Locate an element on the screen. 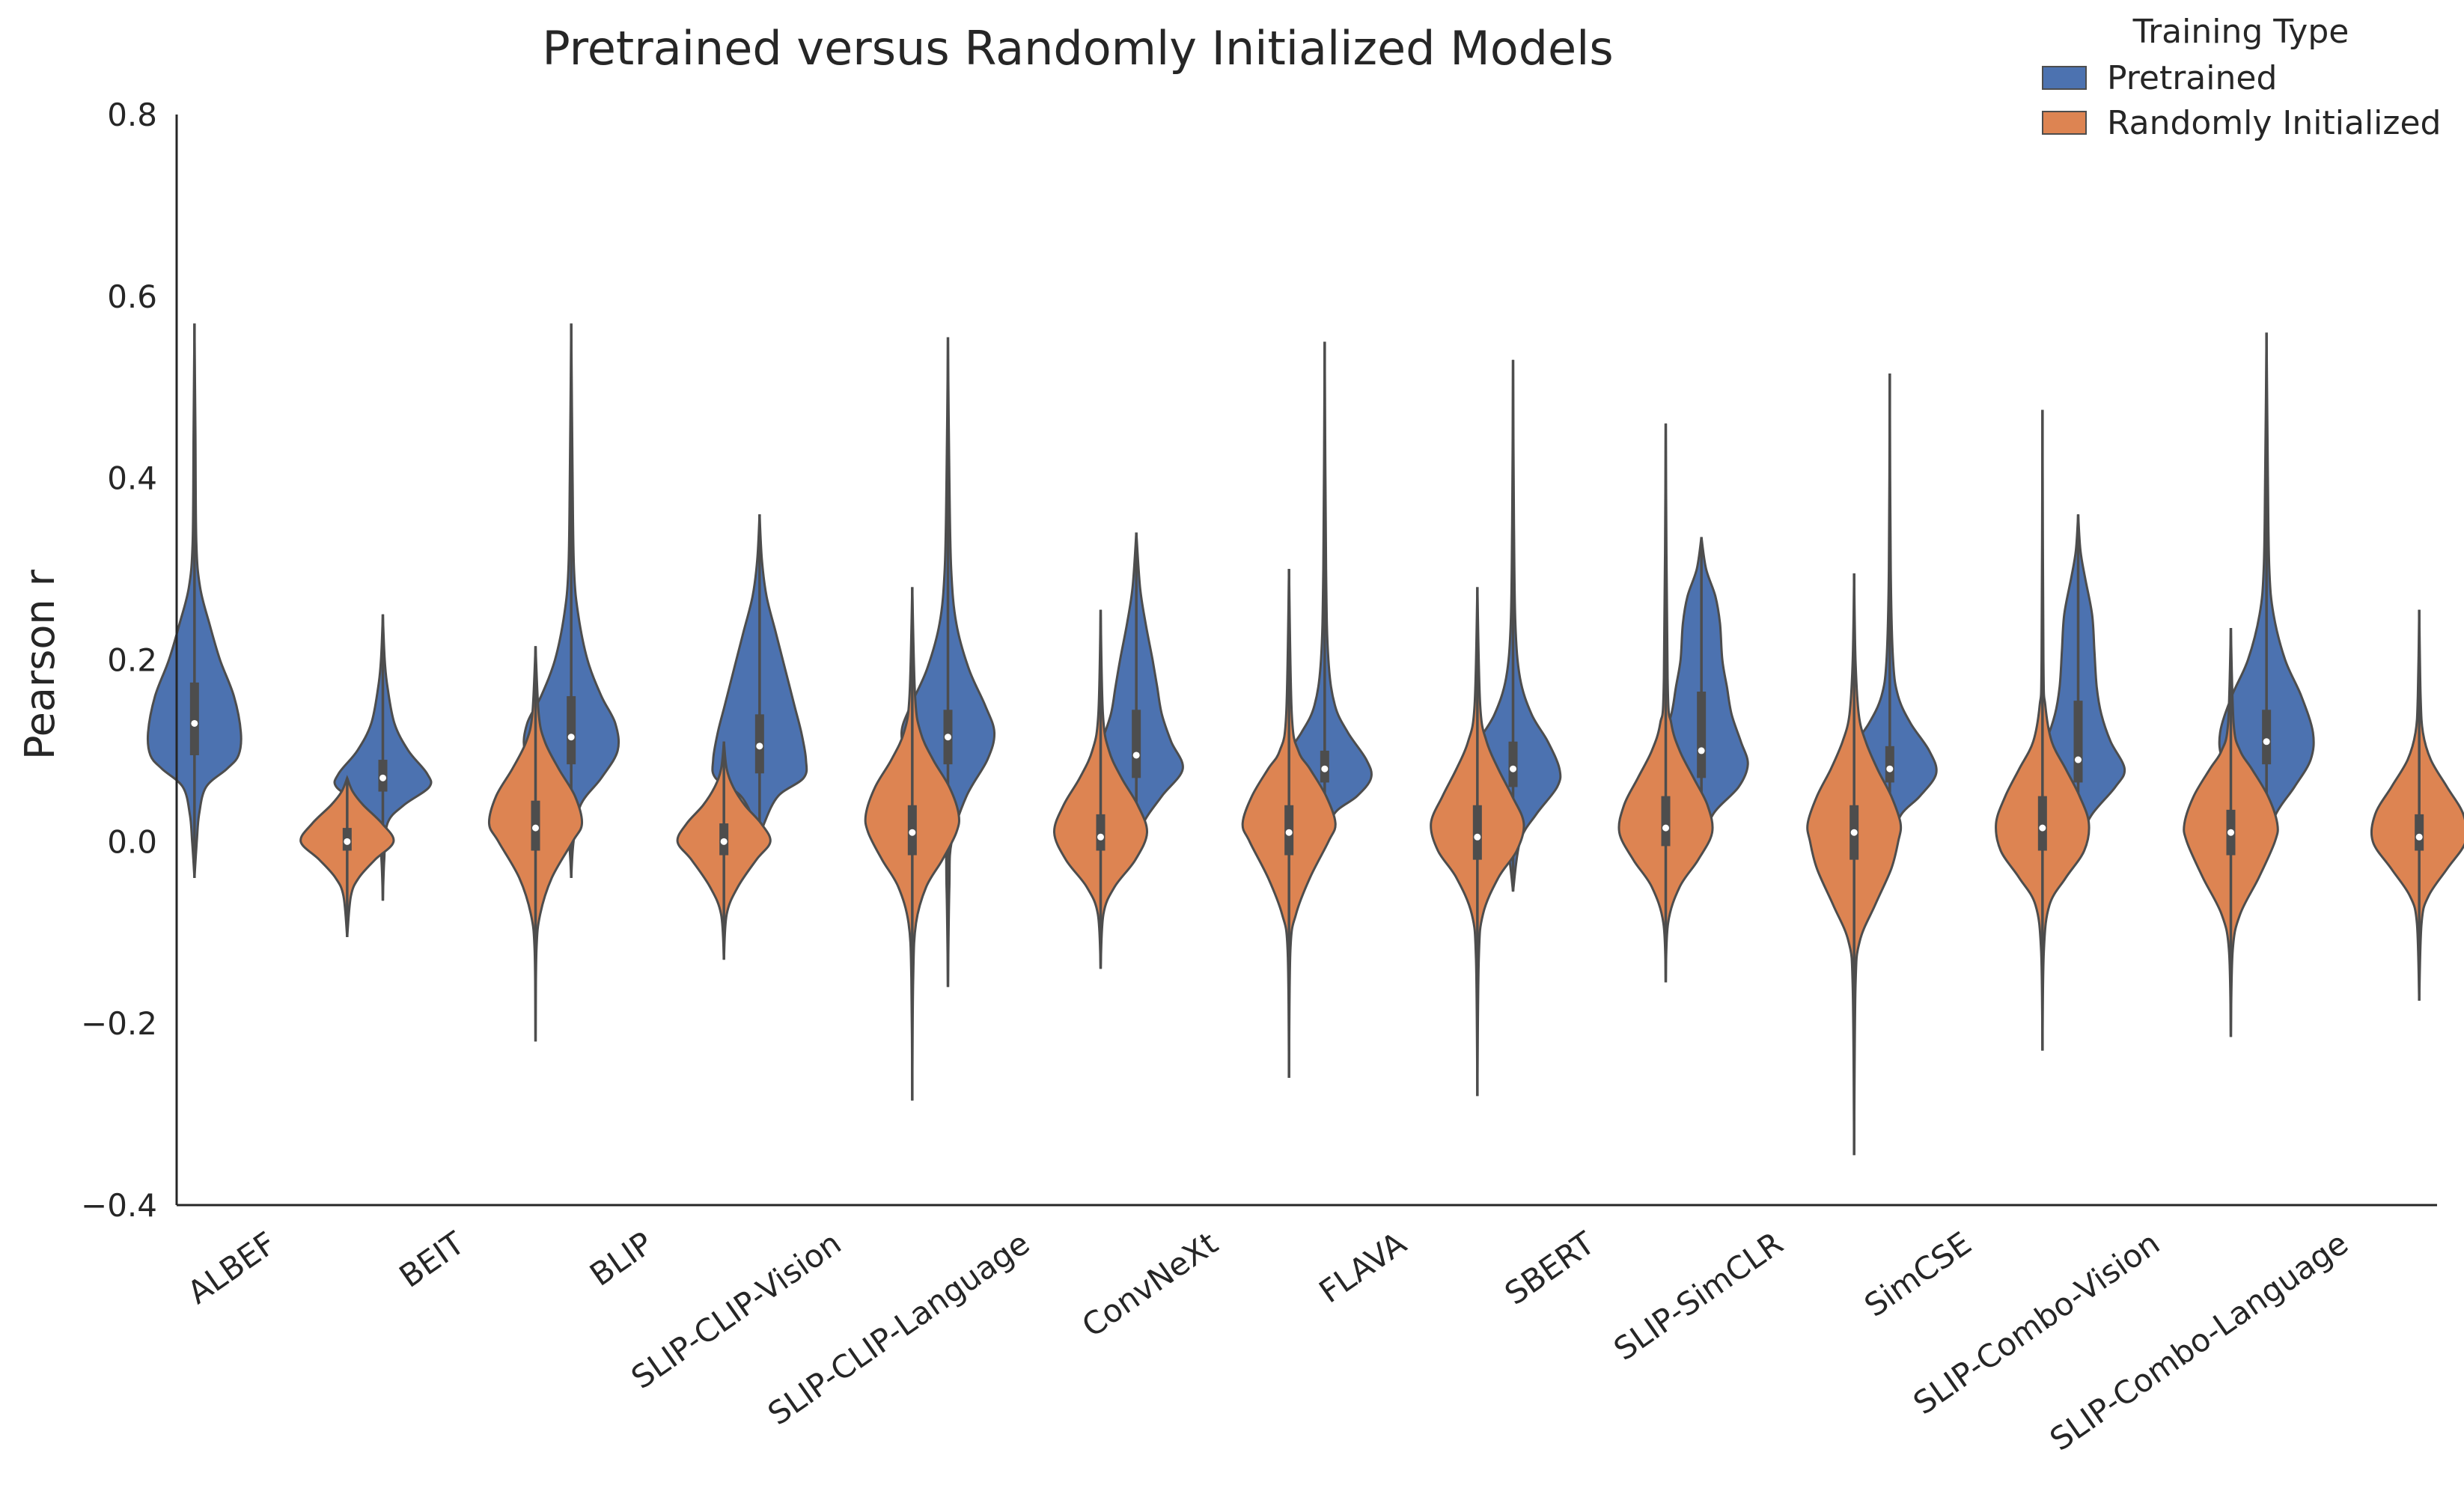 This screenshot has height=1497, width=2464. y-tick-label: 0.6 is located at coordinates (132, 297).